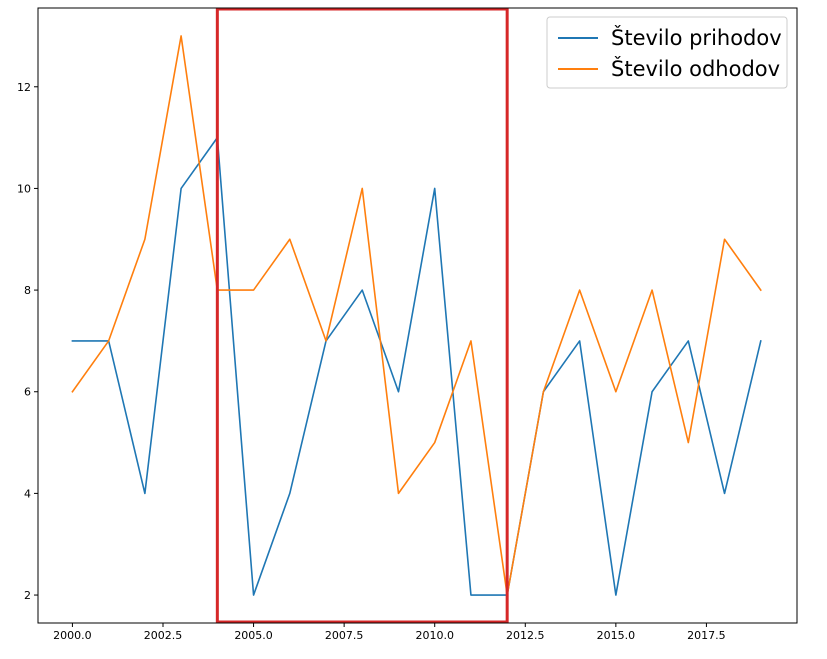 The width and height of the screenshot is (827, 659). I want to click on legend-box, so click(667, 52).